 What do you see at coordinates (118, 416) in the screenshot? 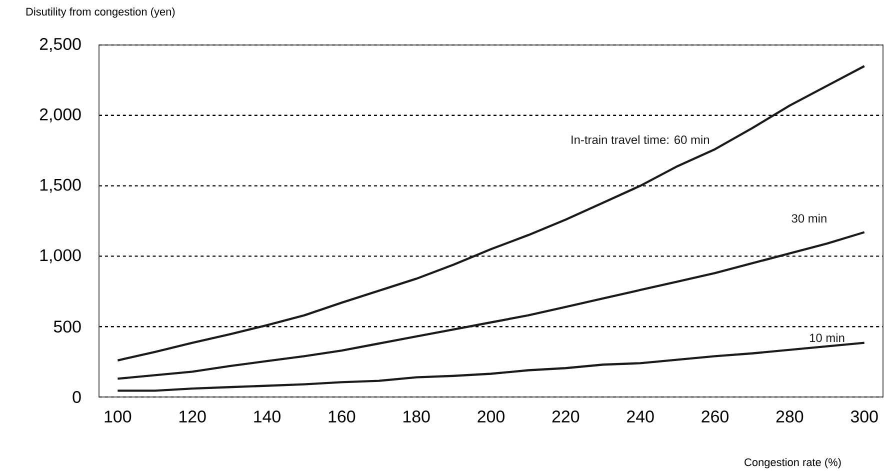
I see `x-tick-label: 100` at bounding box center [118, 416].